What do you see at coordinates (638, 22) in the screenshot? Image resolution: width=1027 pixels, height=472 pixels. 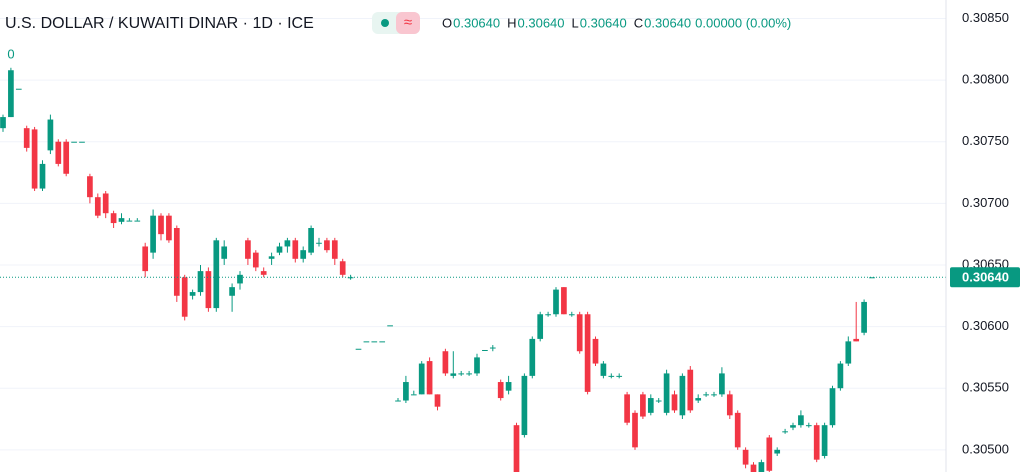 I see `legend-key: C` at bounding box center [638, 22].